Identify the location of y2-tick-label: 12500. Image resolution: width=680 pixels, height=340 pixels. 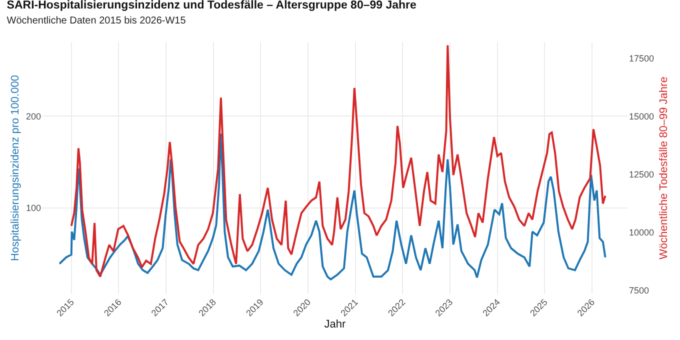
(641, 174).